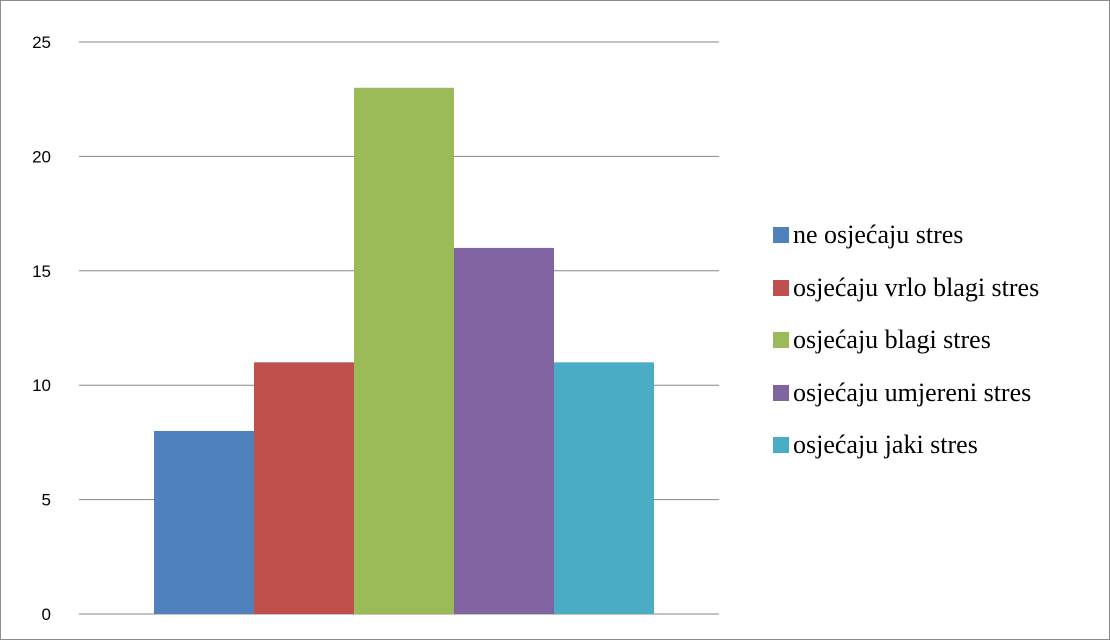  What do you see at coordinates (878, 235) in the screenshot?
I see `legend-label: ne osjećaju stres` at bounding box center [878, 235].